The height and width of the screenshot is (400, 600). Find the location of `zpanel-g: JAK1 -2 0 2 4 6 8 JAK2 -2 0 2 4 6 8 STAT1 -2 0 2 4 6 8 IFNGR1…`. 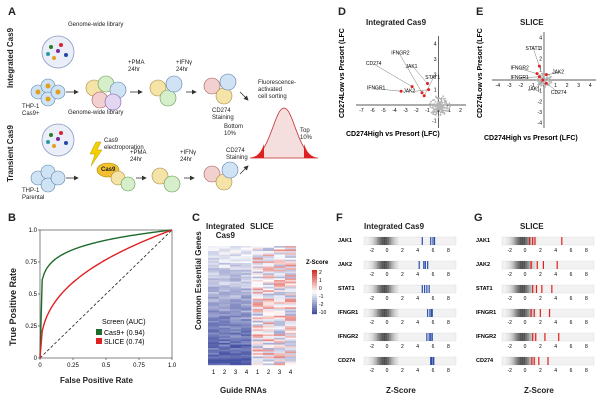

zpanel-g: JAK1 -2 0 2 4 6 8 JAK2 -2 0 2 4 6 8 STAT1 -2 0 2 4 6 8 IFNGR1… is located at coordinates (535, 305).